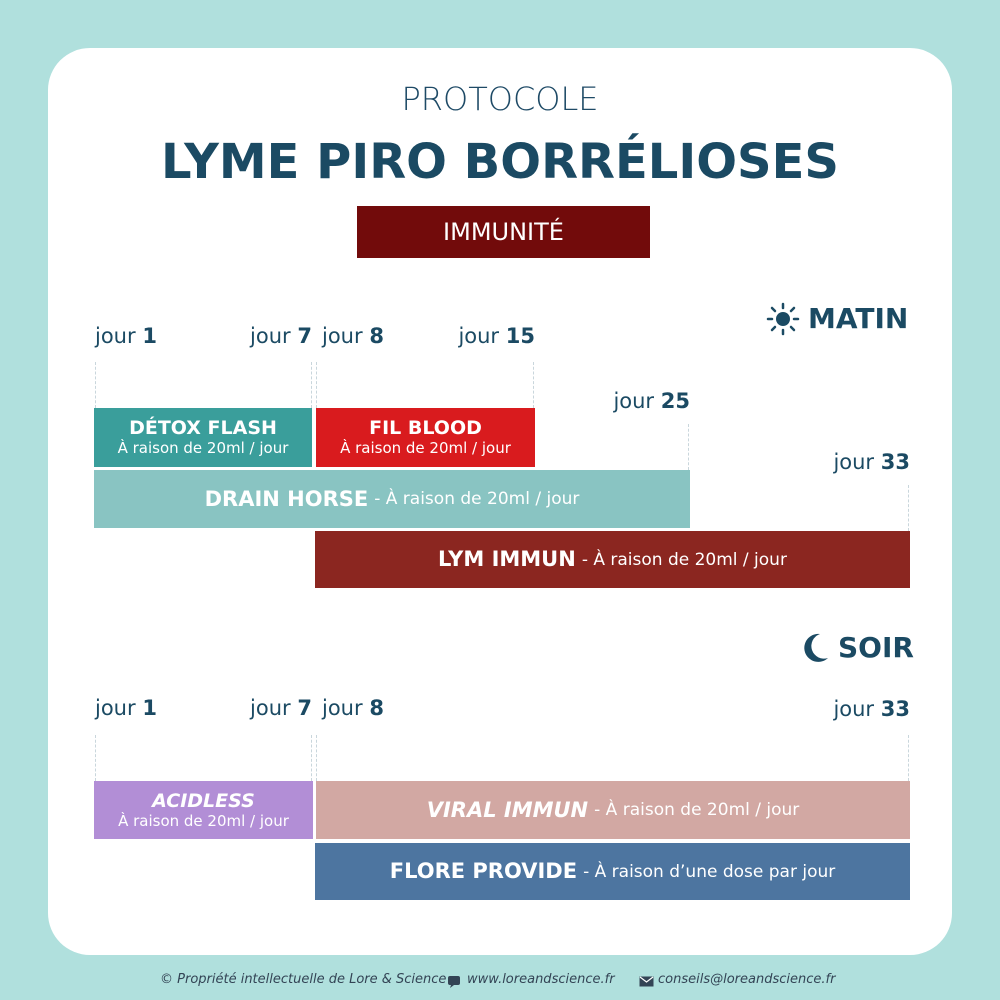  I want to click on bar: FIL BLOOD À raison de 20ml / jour, so click(425, 437).